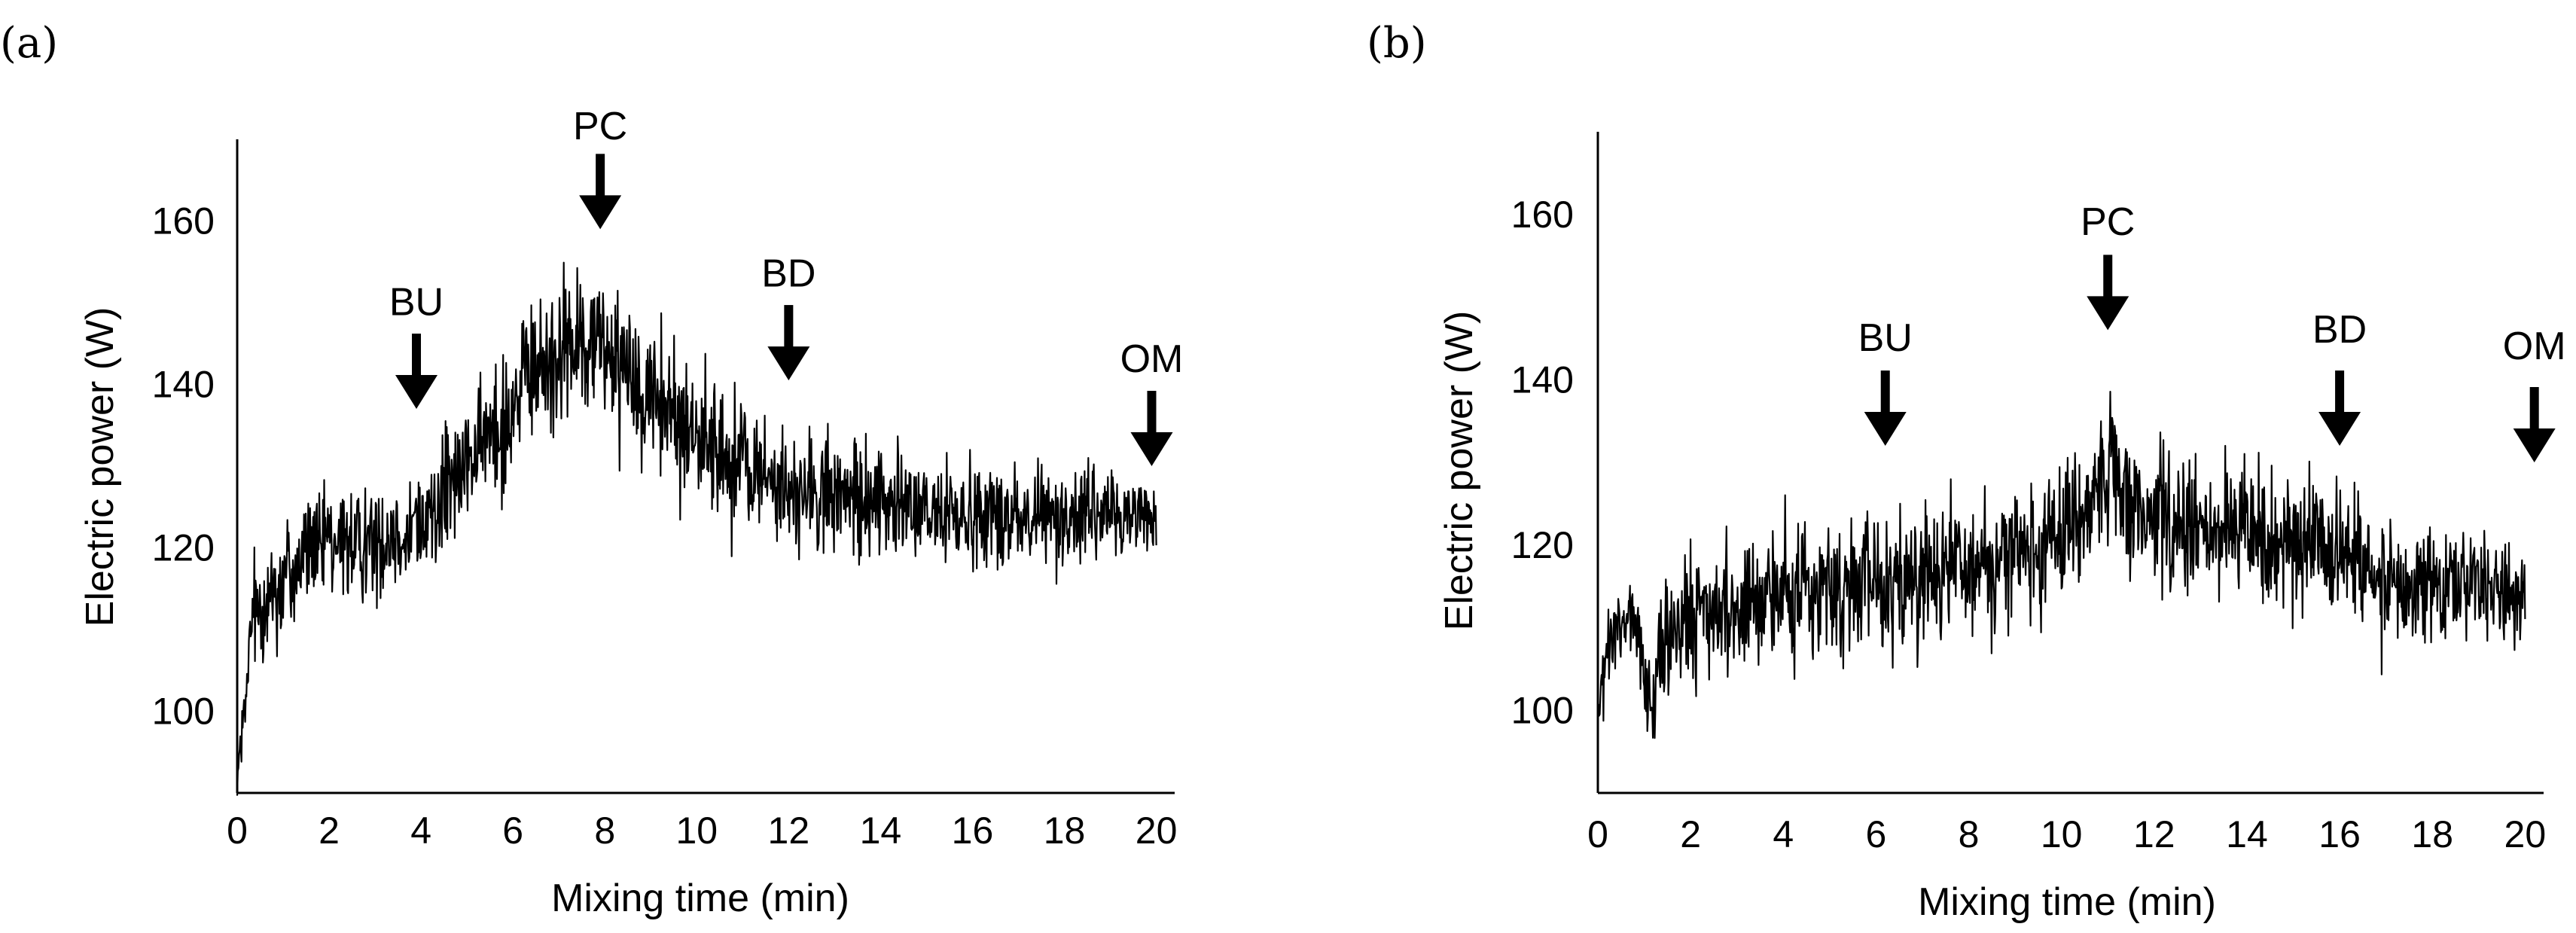 The height and width of the screenshot is (933, 2576). I want to click on event-annotations-a: BU PC BD OM, so click(786, 285).